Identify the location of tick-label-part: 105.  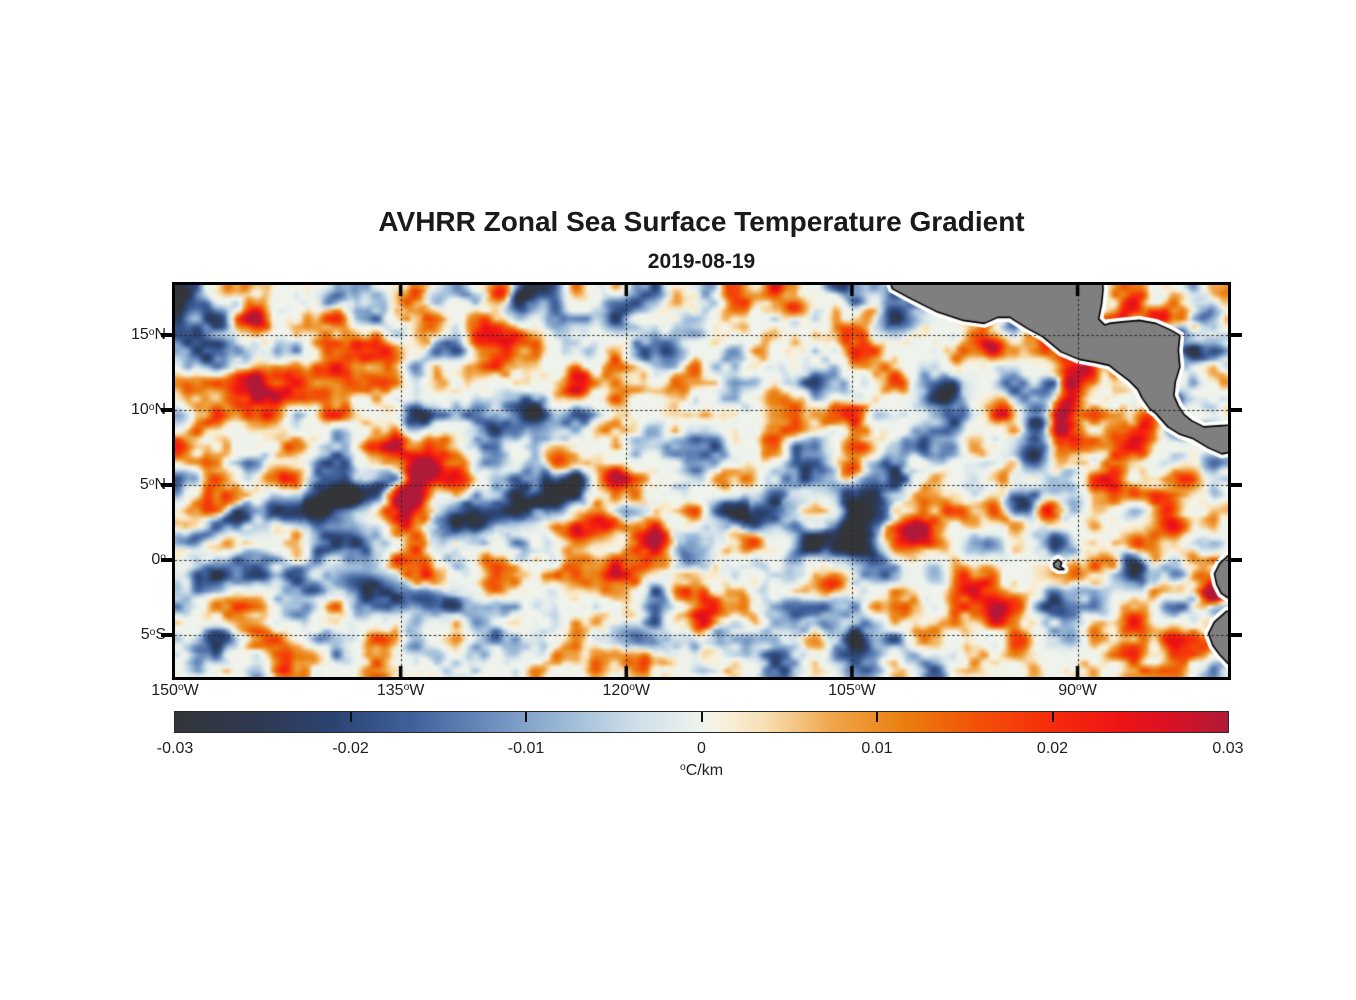
(841, 690).